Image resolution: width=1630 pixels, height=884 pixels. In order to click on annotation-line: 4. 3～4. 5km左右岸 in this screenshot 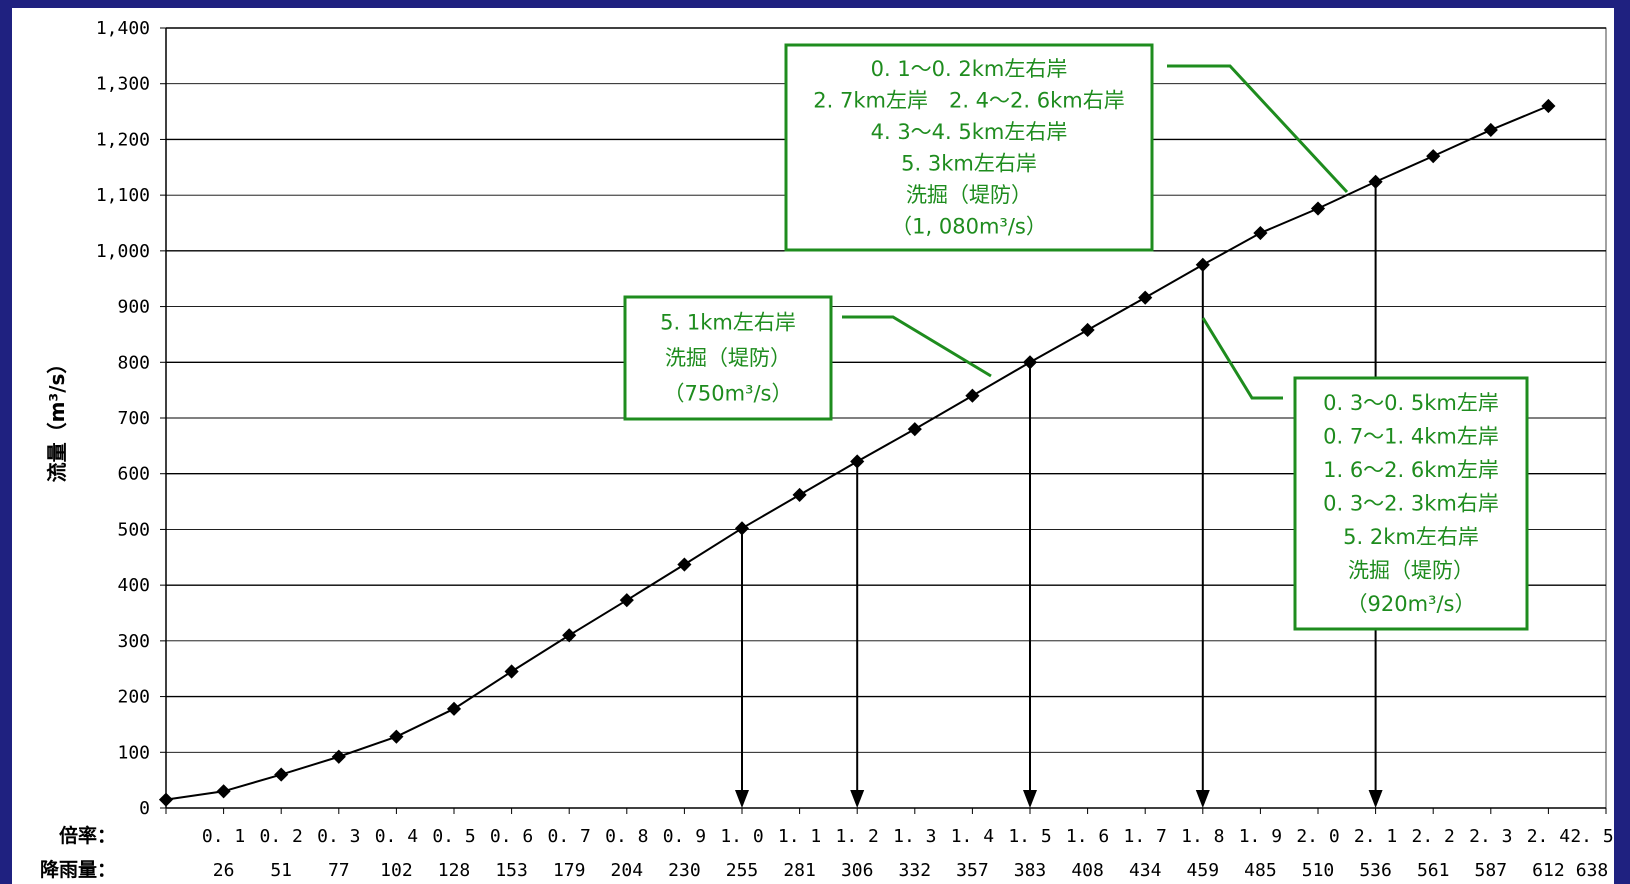, I will do `click(969, 132)`.